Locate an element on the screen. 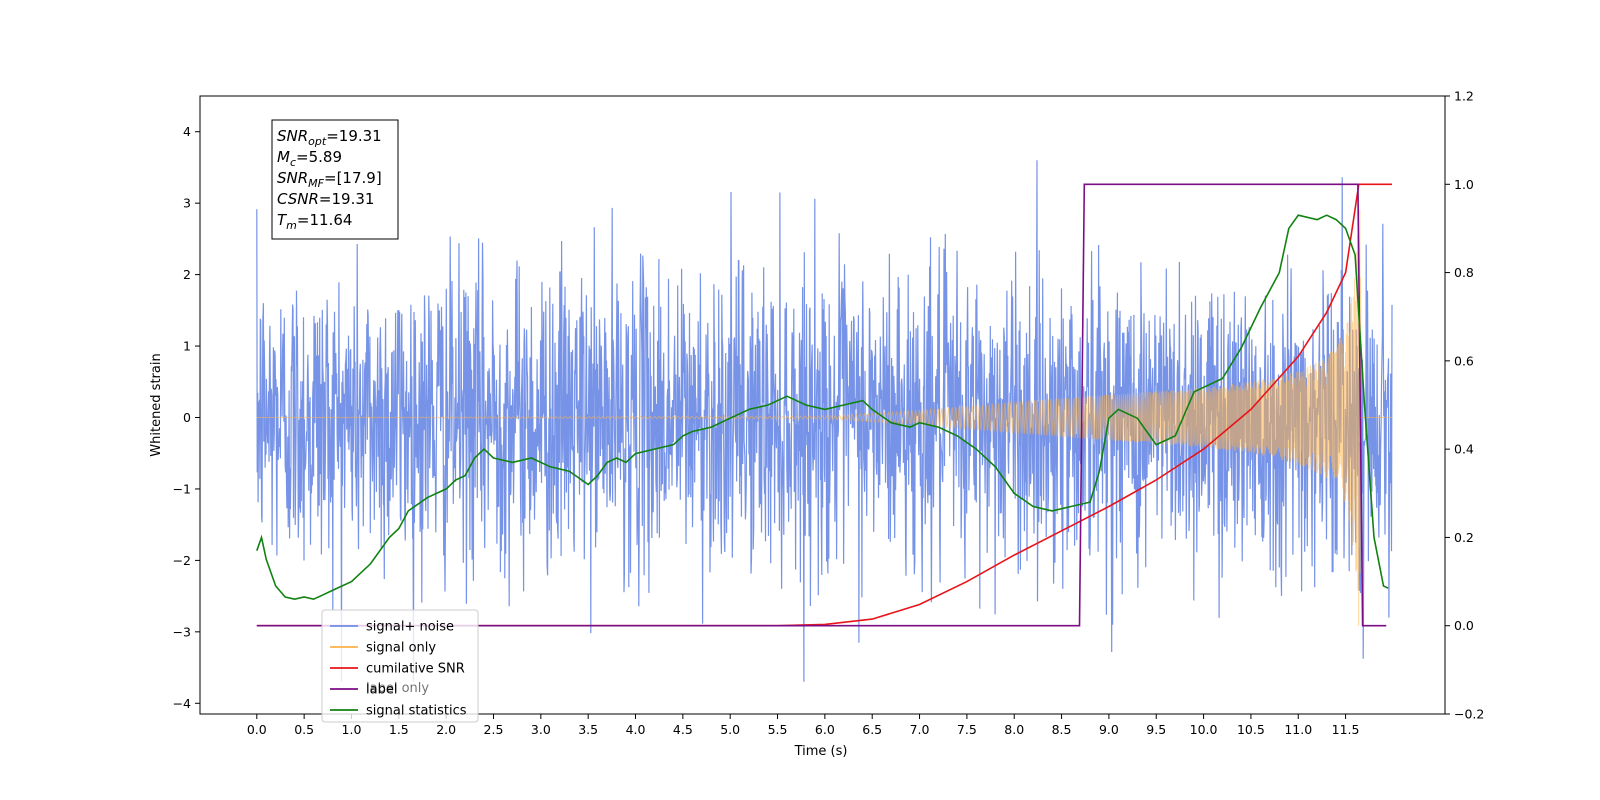 The image size is (1600, 800). y-axis-right: −0.2 0.0 0.2 0.4 0.6 0.8 1.0 1.2 is located at coordinates (1464, 405).